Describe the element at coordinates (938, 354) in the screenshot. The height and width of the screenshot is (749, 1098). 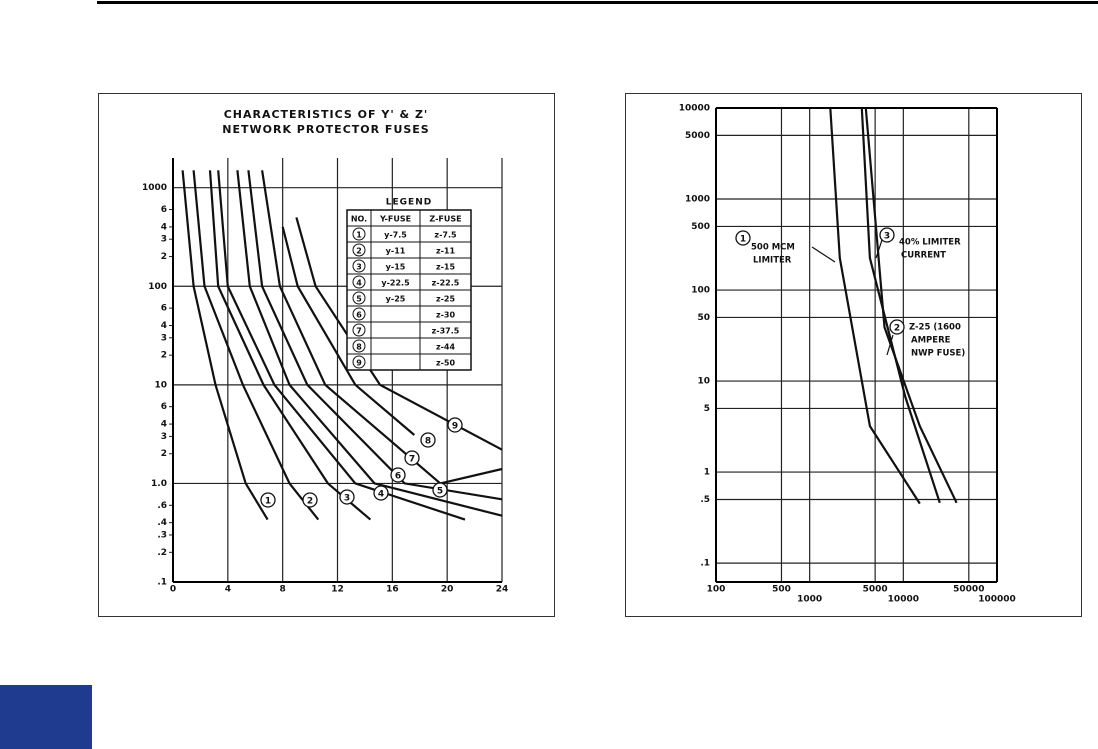
I see `curve-label: NWP FUSE)` at that location.